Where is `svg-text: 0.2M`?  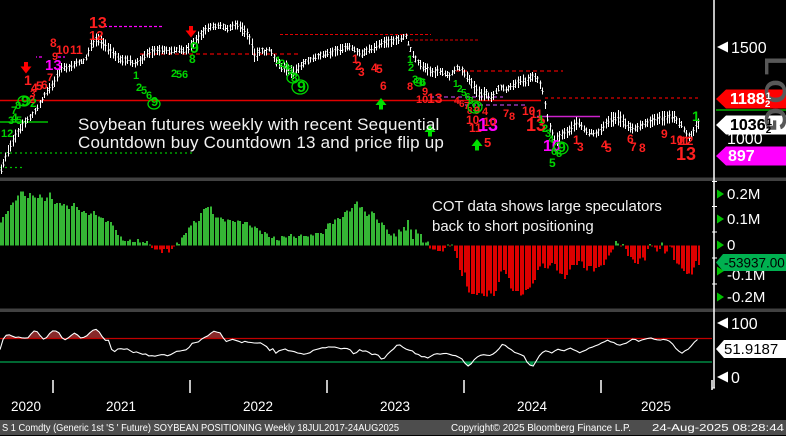
svg-text: 0.2M is located at coordinates (743, 194).